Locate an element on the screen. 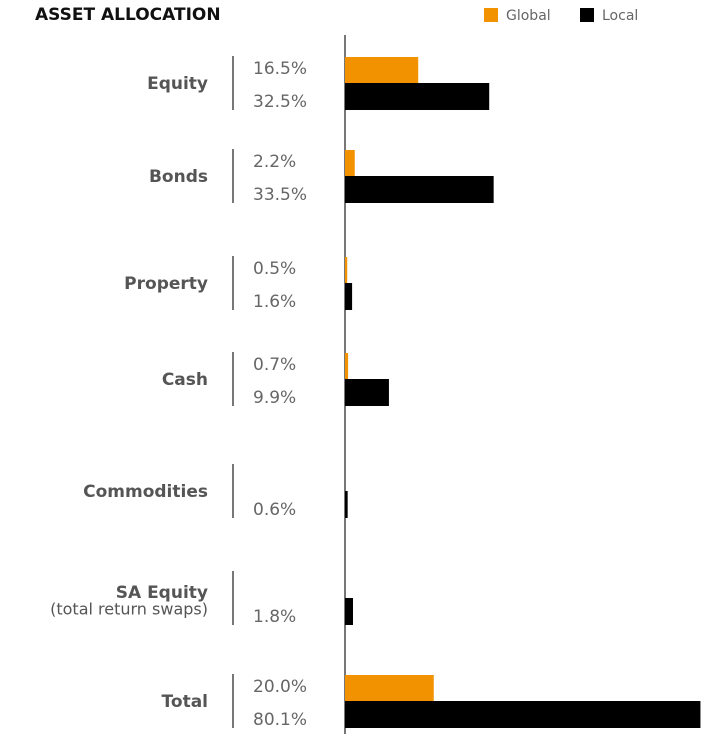  category-label: Commodities is located at coordinates (145, 492).